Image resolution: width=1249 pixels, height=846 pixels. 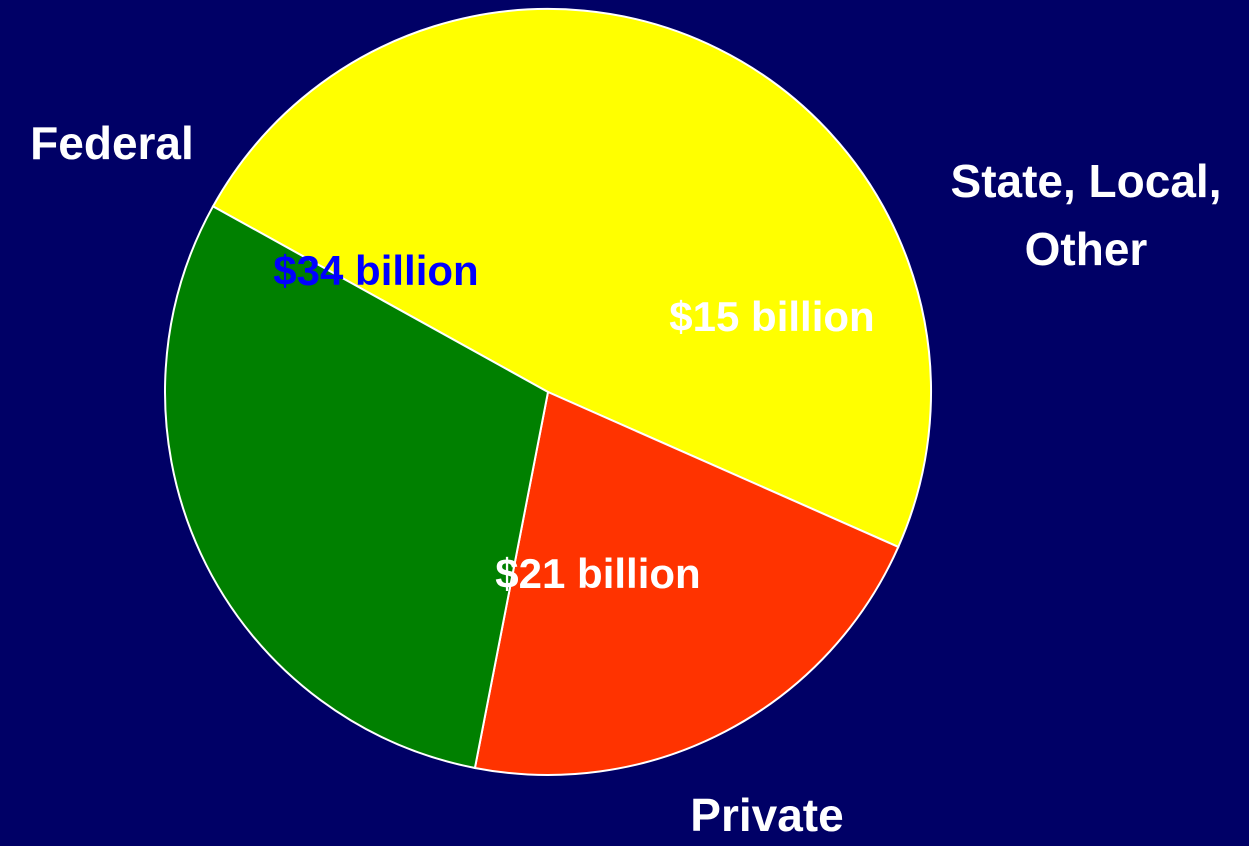 What do you see at coordinates (1086, 181) in the screenshot?
I see `category-label-line: State, Local,` at bounding box center [1086, 181].